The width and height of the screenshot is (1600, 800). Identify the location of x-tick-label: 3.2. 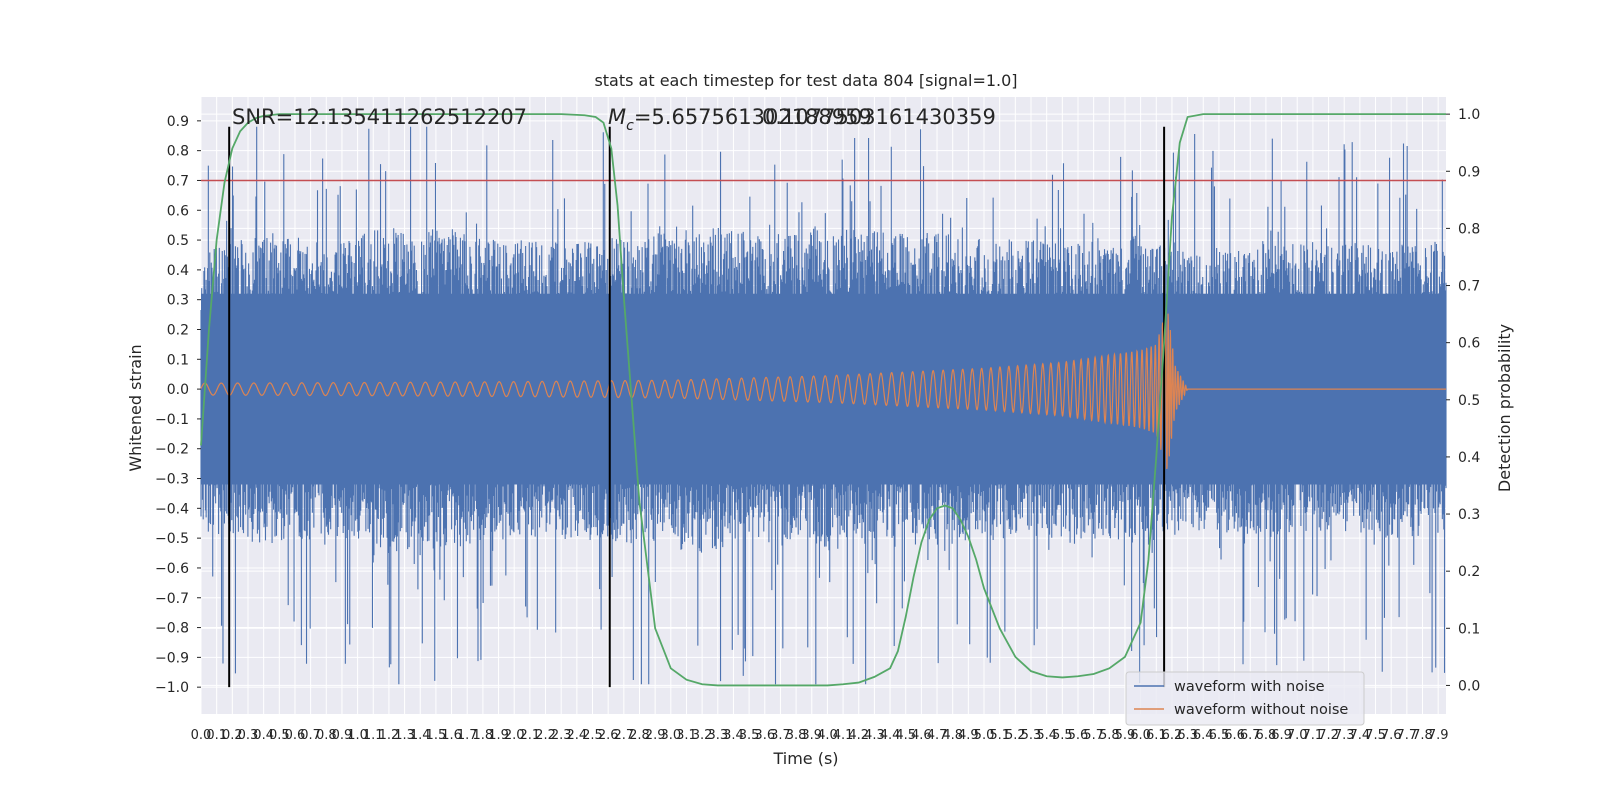
(702, 735).